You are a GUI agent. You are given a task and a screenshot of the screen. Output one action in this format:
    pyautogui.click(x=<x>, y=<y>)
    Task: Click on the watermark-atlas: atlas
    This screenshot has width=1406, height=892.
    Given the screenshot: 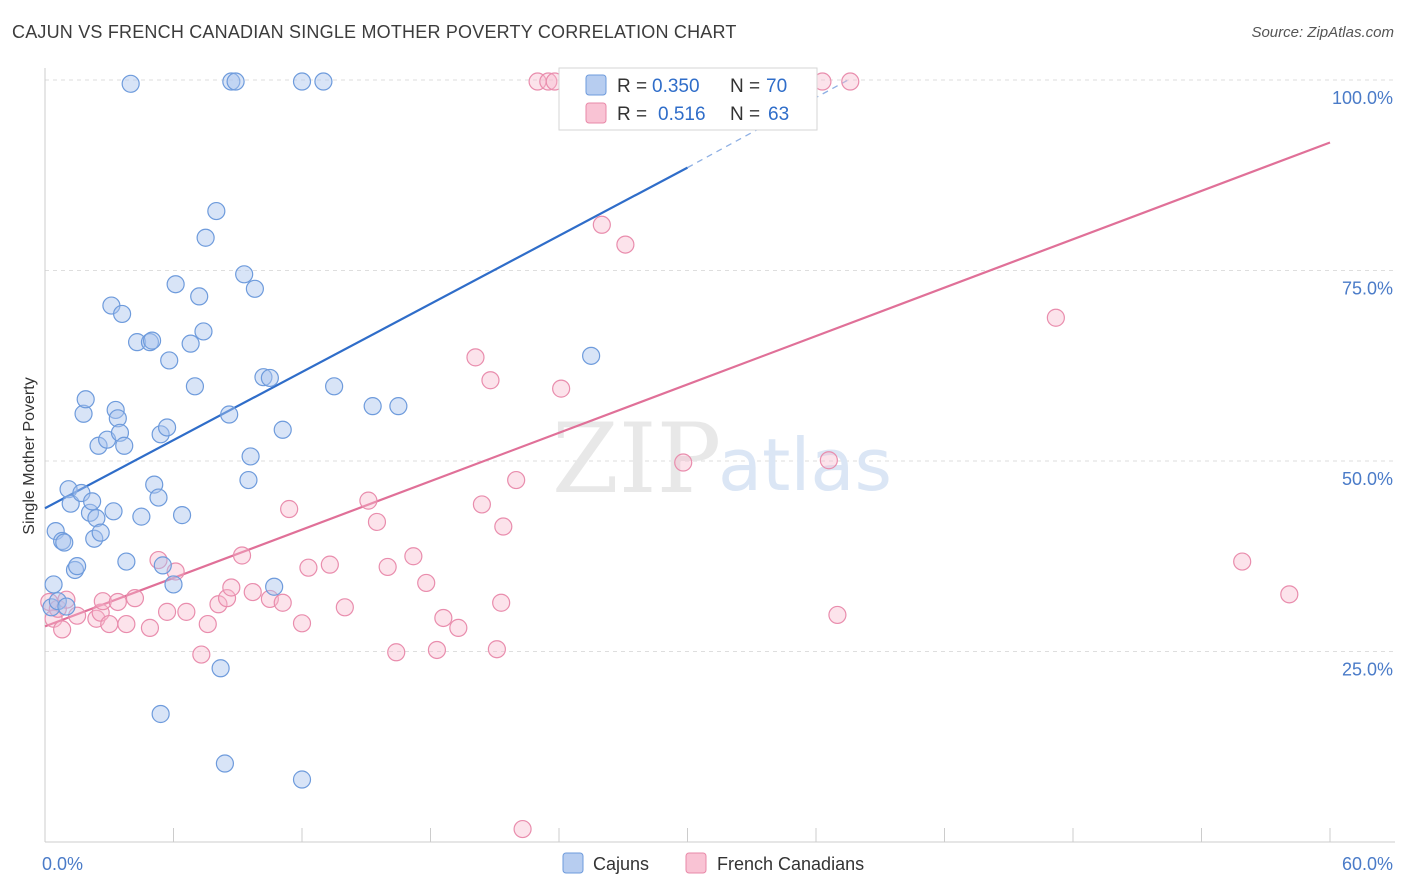 What is the action you would take?
    pyautogui.click(x=805, y=465)
    